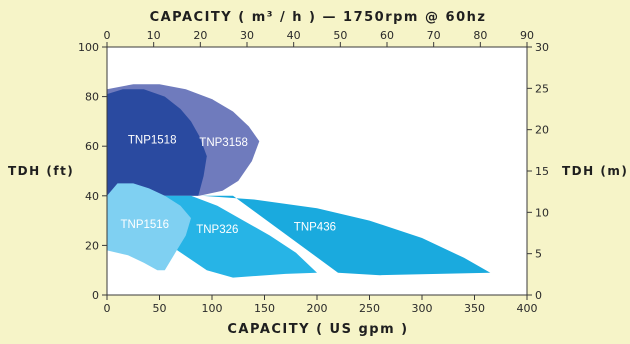 The height and width of the screenshot is (344, 630). I want to click on x-top-tick-label: 30, so click(247, 35).